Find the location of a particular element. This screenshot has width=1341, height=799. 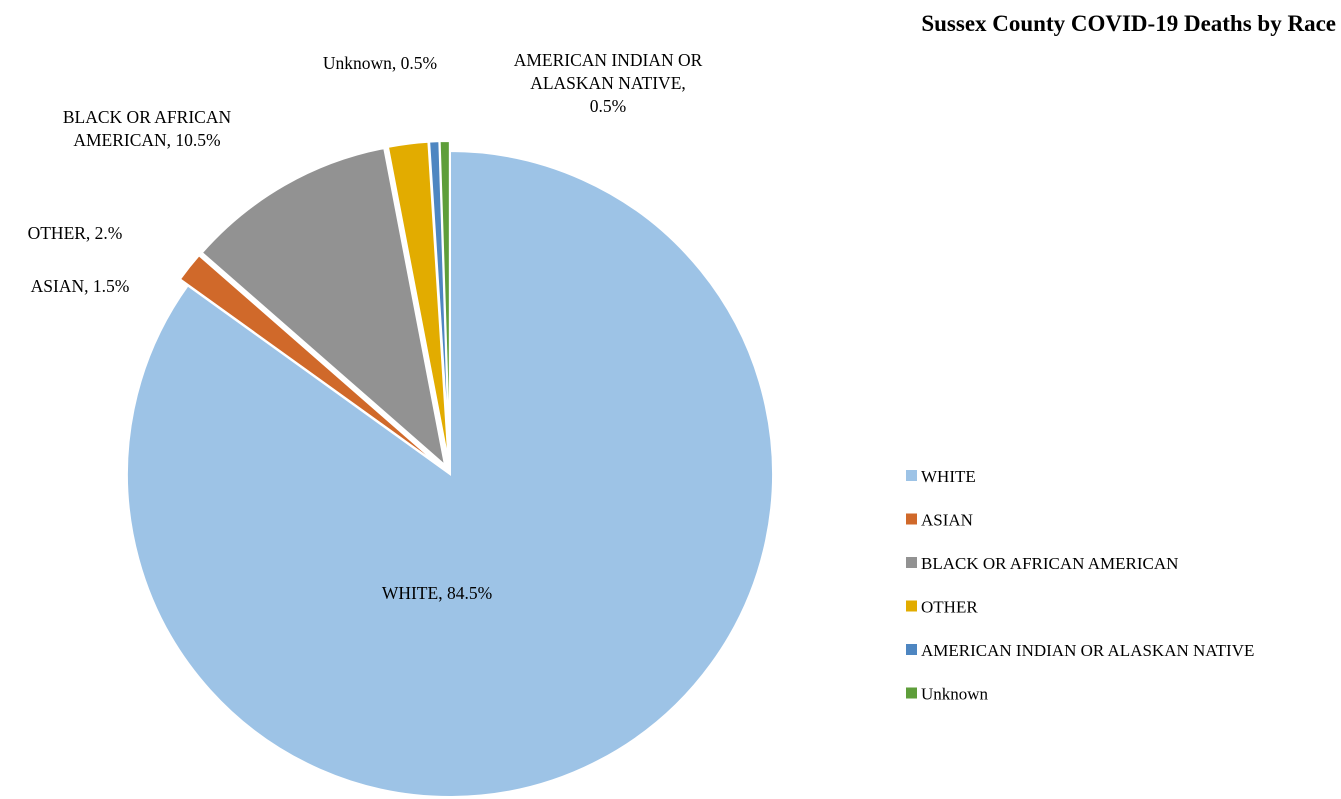

data-label-american-indian-or-alaskan-native: AMERICAN INDIAN OR ALASKAN NATIVE, 0.5% is located at coordinates (608, 83).